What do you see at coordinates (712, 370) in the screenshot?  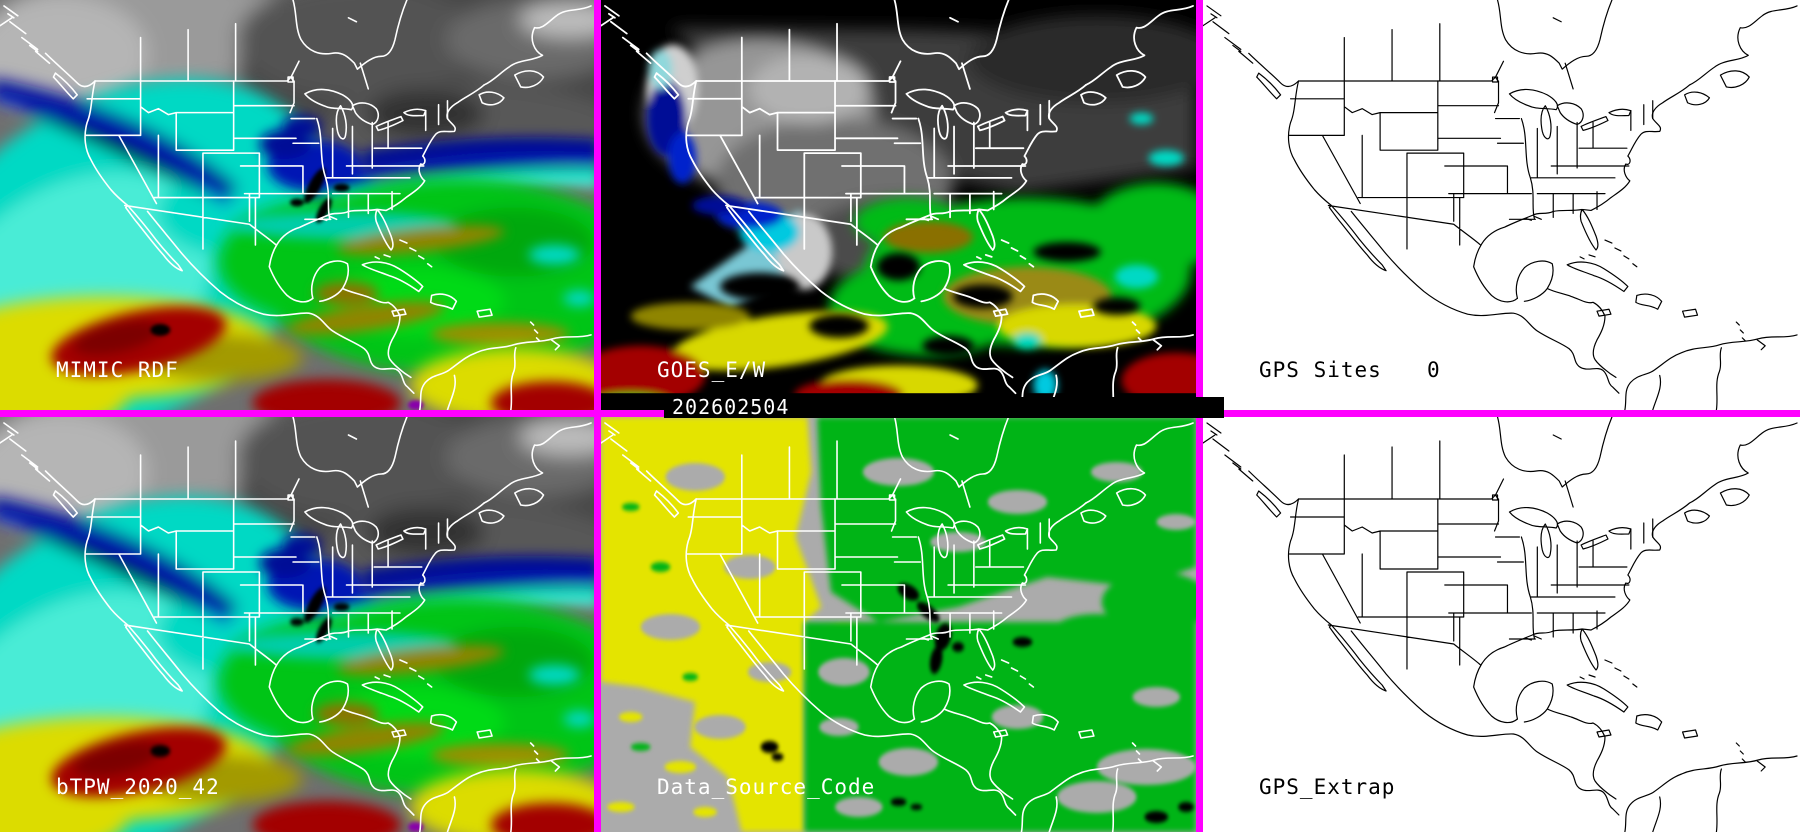 I see `panel-title-goes-e-w: GOES_E/W` at bounding box center [712, 370].